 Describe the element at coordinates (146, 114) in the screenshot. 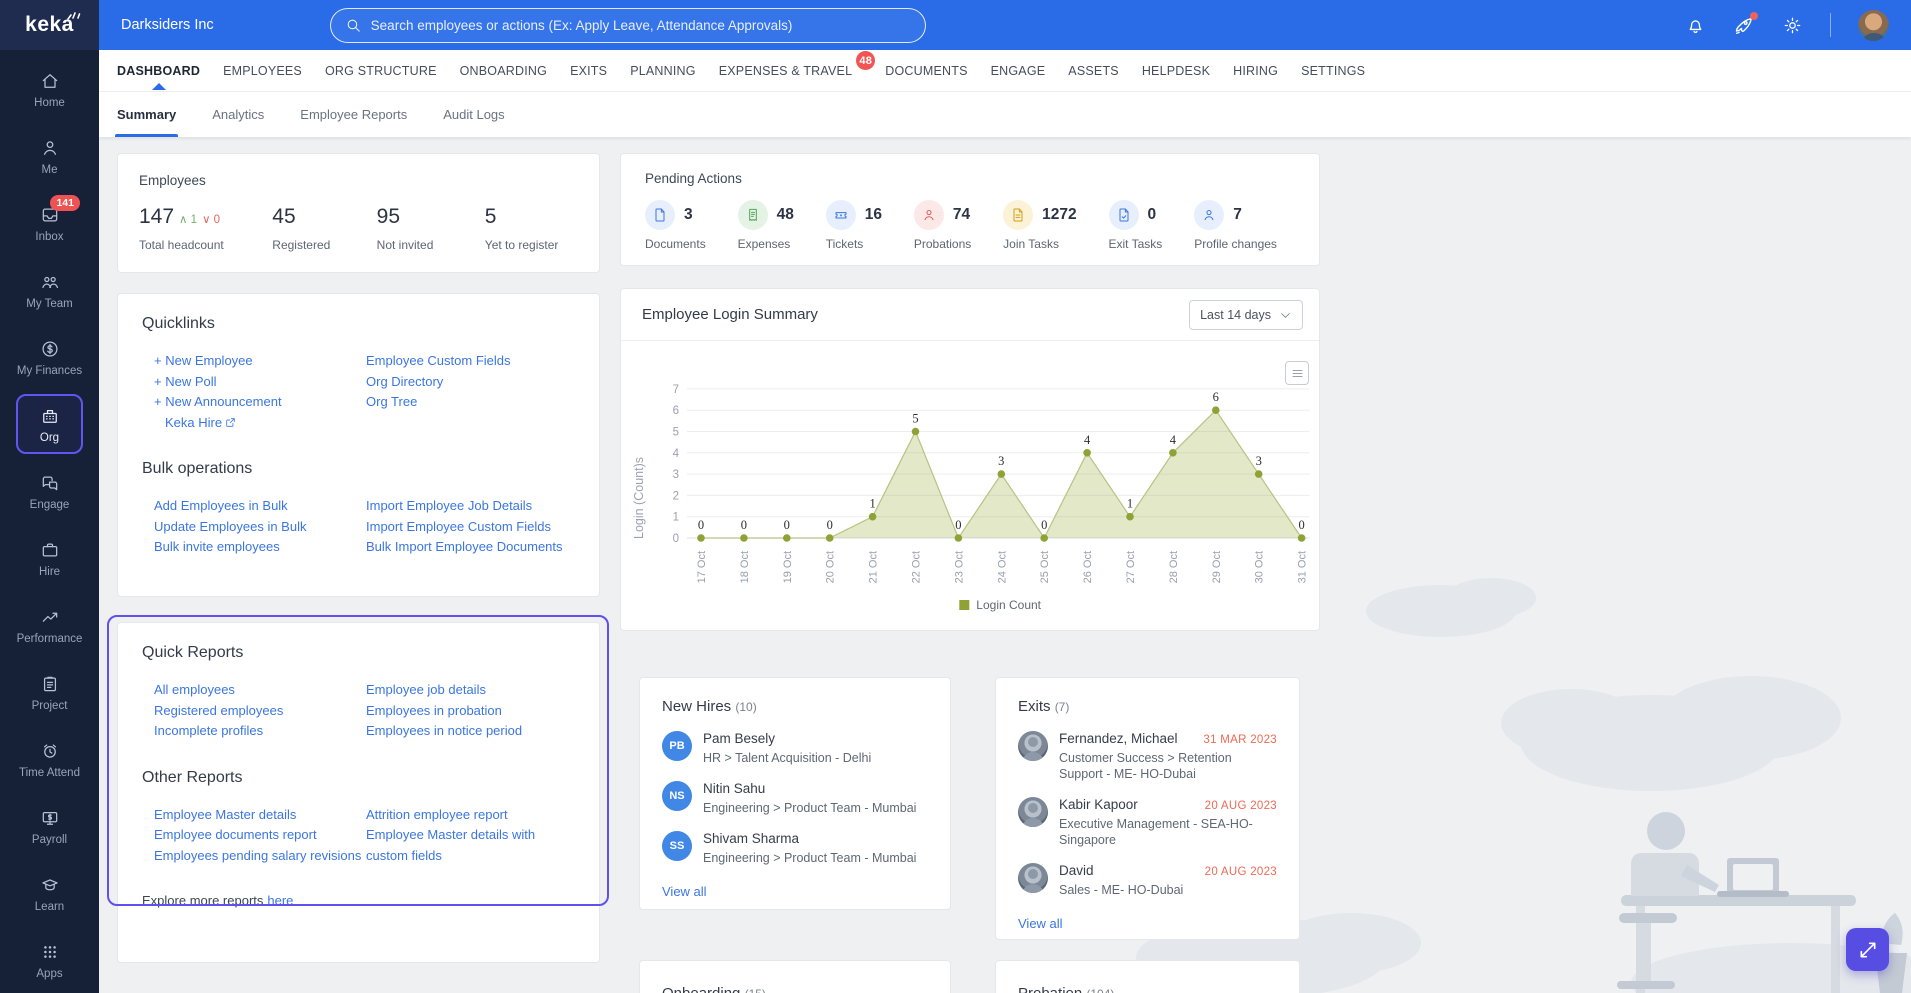

I see `subtab-summary: Summary` at that location.